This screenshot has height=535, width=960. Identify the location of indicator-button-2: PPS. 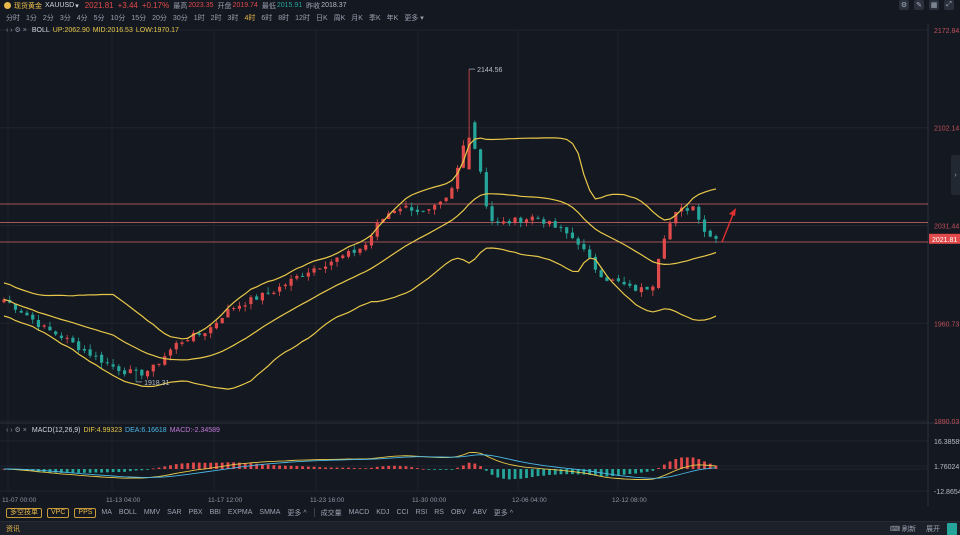
(85, 512).